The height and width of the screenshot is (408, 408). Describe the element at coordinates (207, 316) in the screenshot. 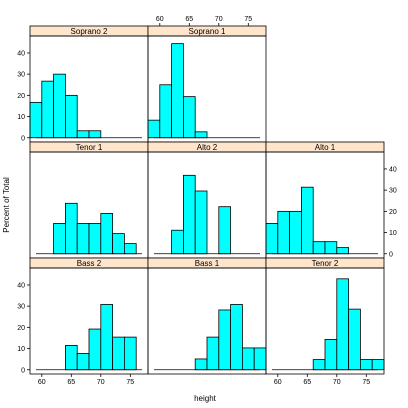

I see `panel-bass-1: Bass 1` at that location.